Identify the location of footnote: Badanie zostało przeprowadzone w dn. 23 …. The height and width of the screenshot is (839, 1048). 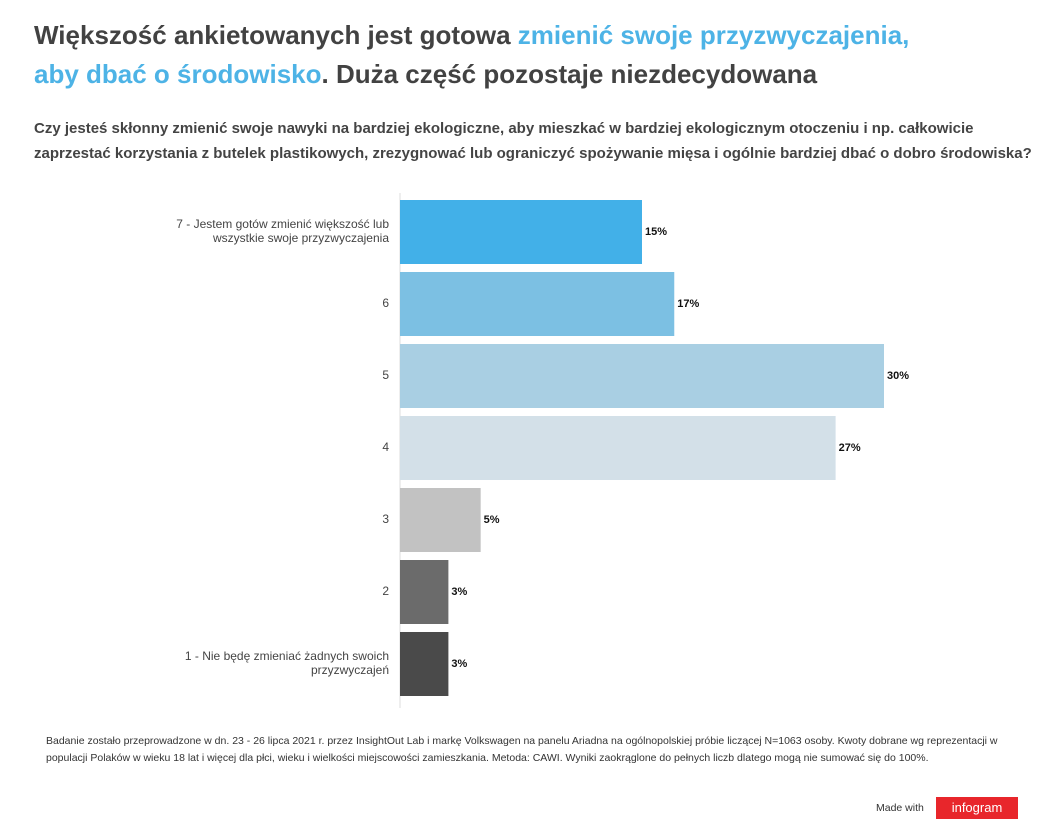
(522, 749).